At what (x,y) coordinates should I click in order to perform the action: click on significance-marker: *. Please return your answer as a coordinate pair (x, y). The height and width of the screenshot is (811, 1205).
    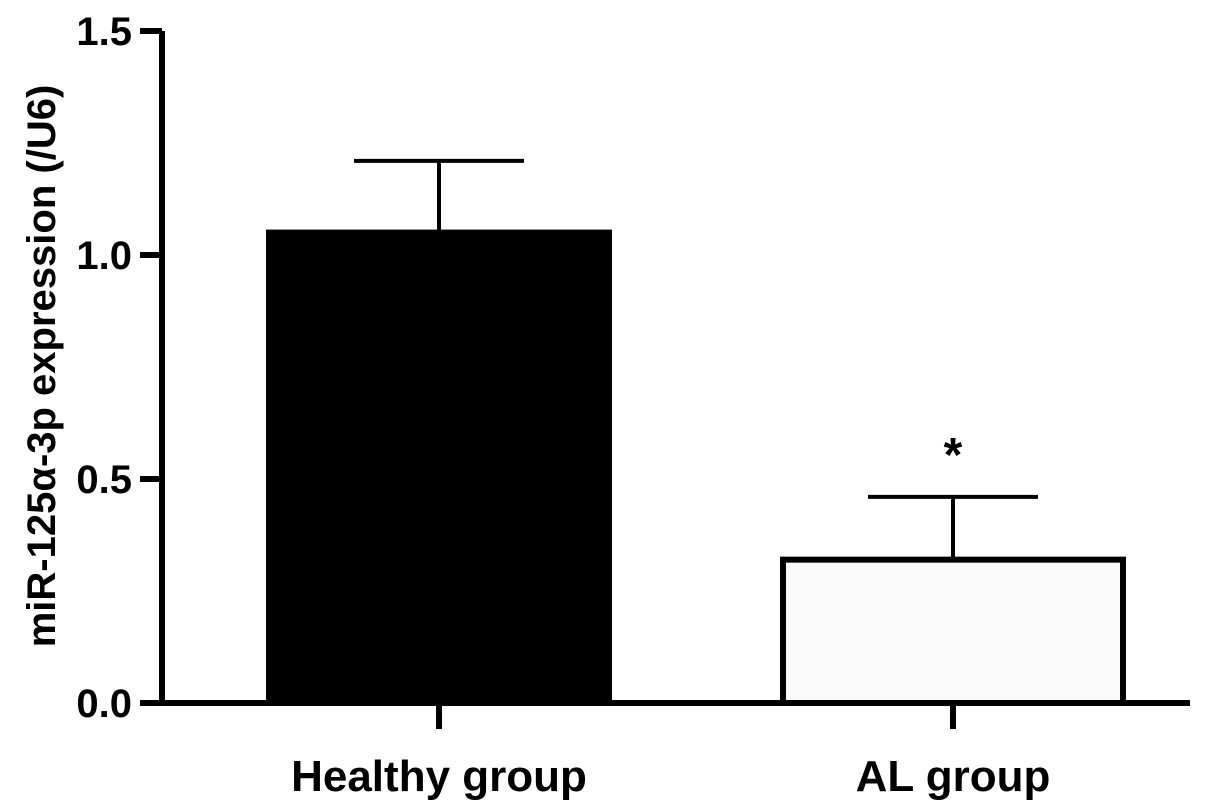
    Looking at the image, I should click on (953, 455).